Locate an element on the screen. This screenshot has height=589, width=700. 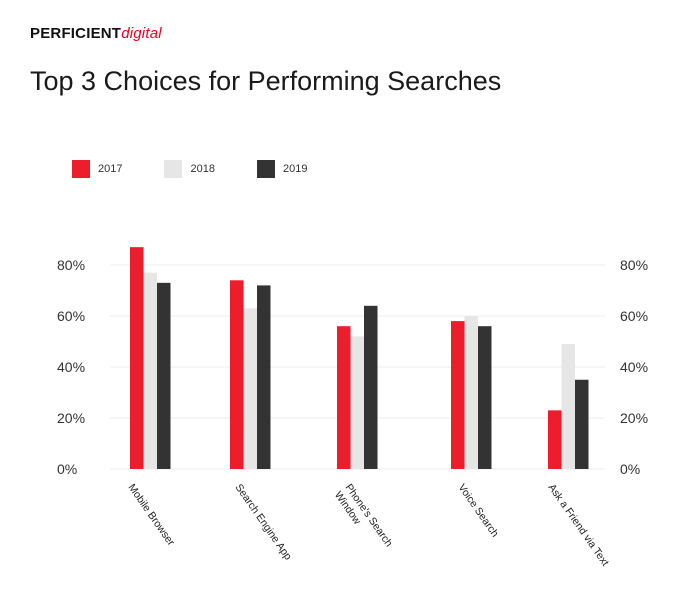
legend-swatch-2017 is located at coordinates (81, 169).